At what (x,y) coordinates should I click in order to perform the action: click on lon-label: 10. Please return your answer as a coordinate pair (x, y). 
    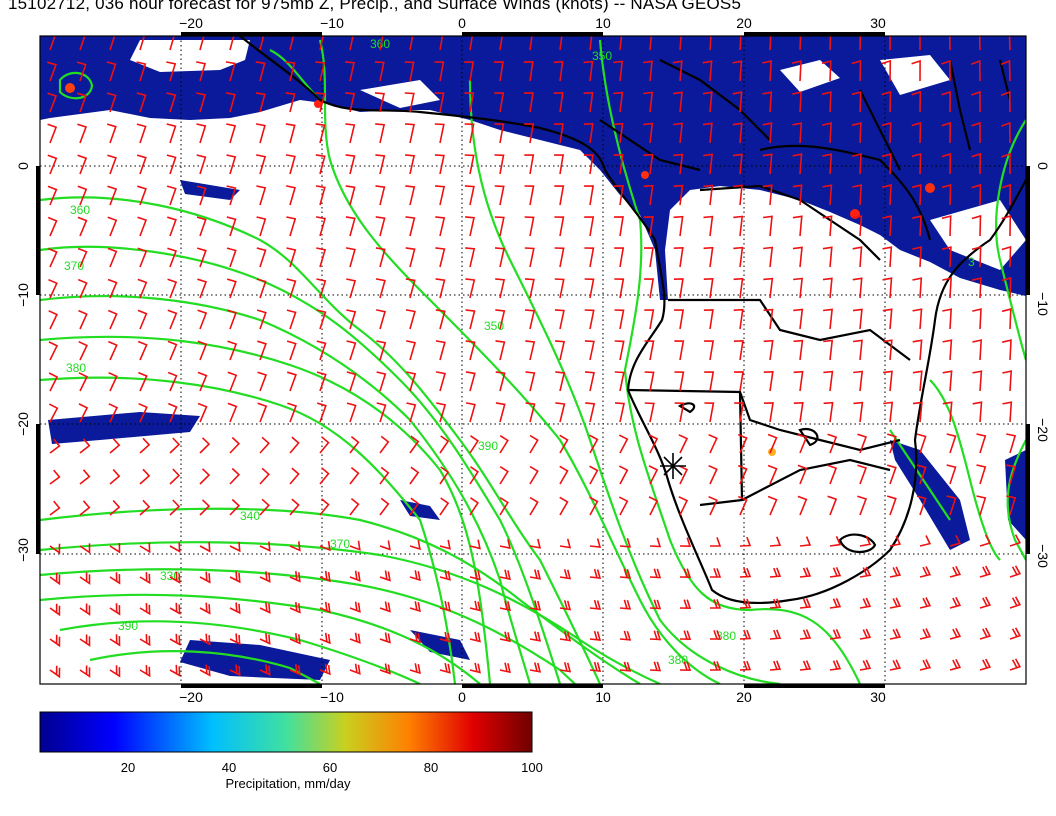
    Looking at the image, I should click on (603, 23).